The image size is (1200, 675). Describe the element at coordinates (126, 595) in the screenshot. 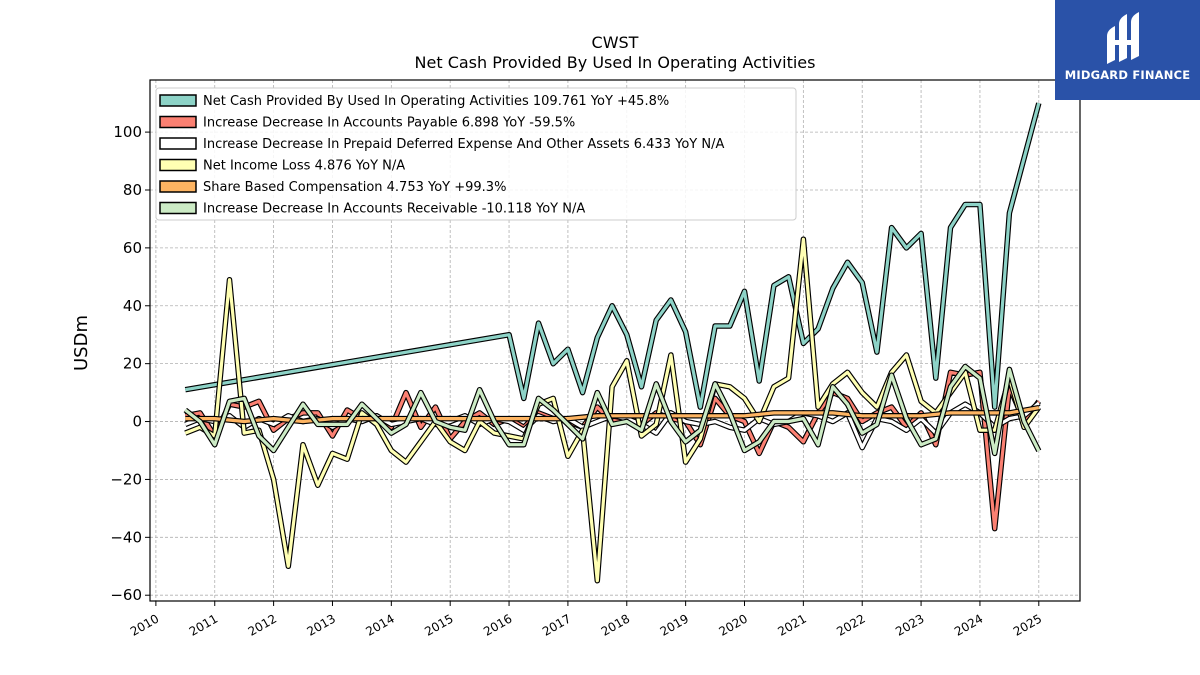

I see `y-tick-label: −60` at that location.